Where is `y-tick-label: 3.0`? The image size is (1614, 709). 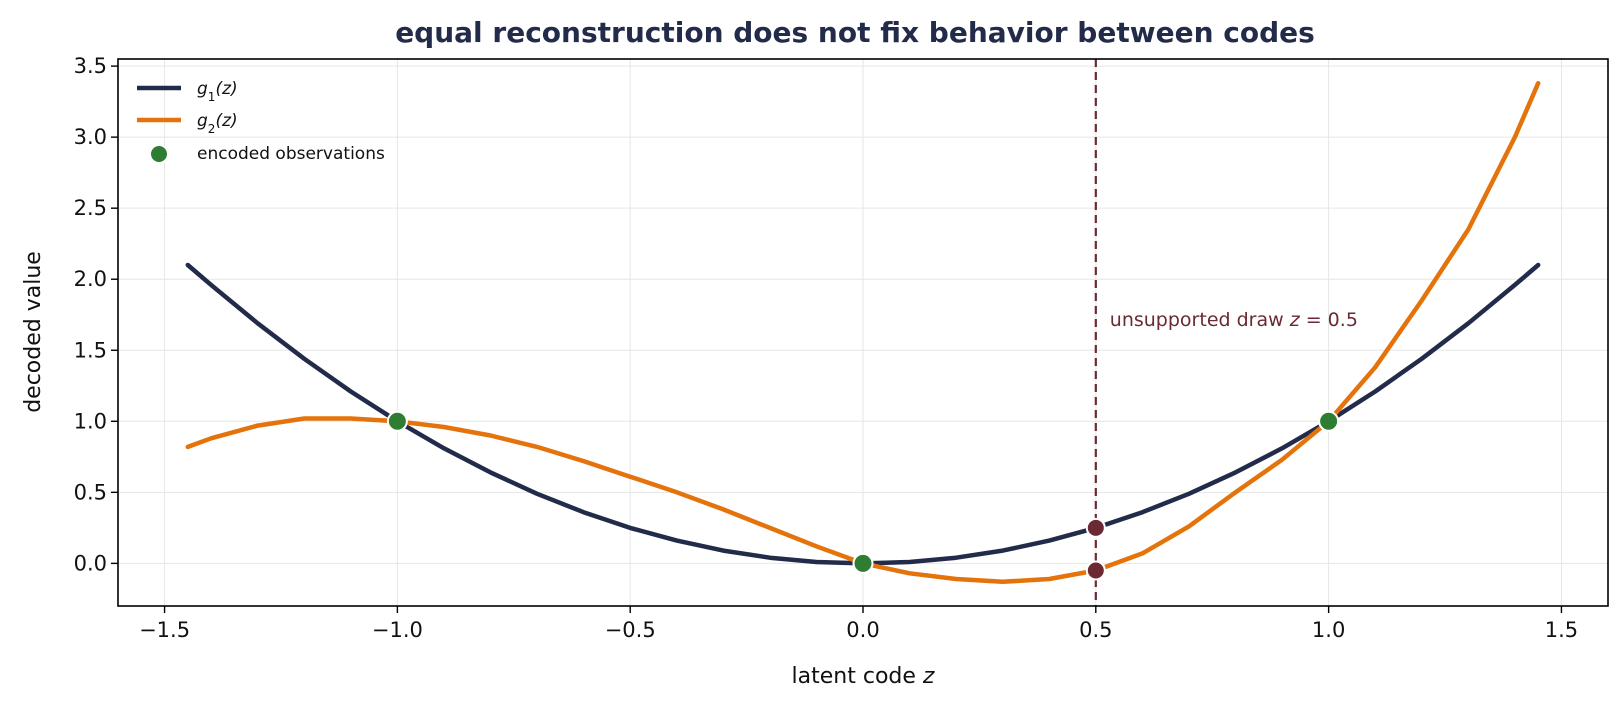 y-tick-label: 3.0 is located at coordinates (90, 137).